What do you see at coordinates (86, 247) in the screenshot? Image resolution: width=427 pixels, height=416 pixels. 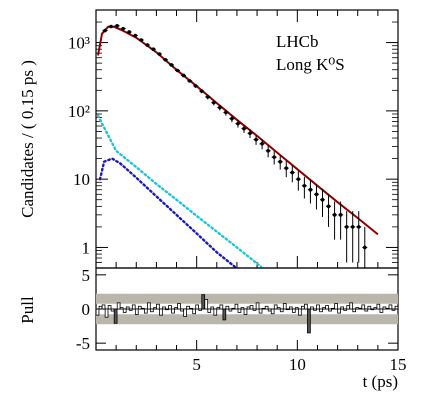 I see `main-y-tick-label: 1` at bounding box center [86, 247].